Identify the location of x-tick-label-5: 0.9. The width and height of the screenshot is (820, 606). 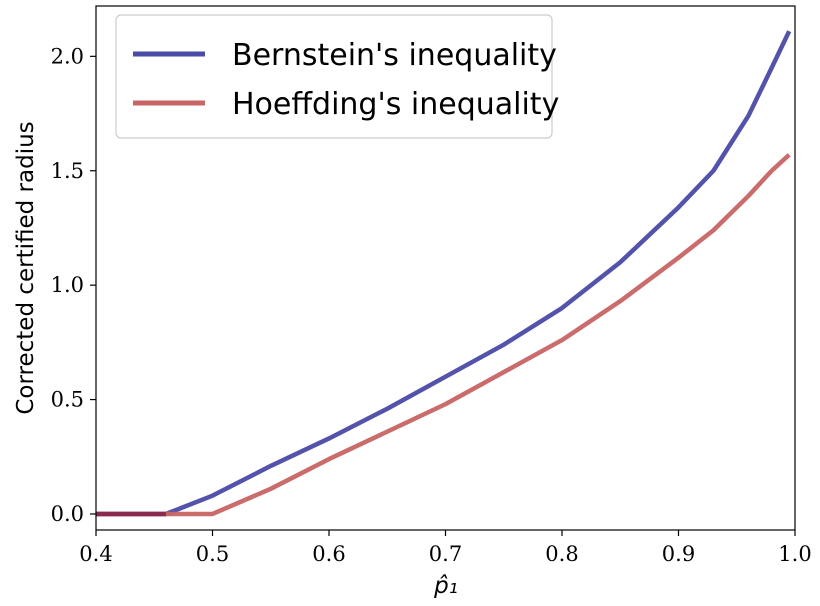
(678, 554).